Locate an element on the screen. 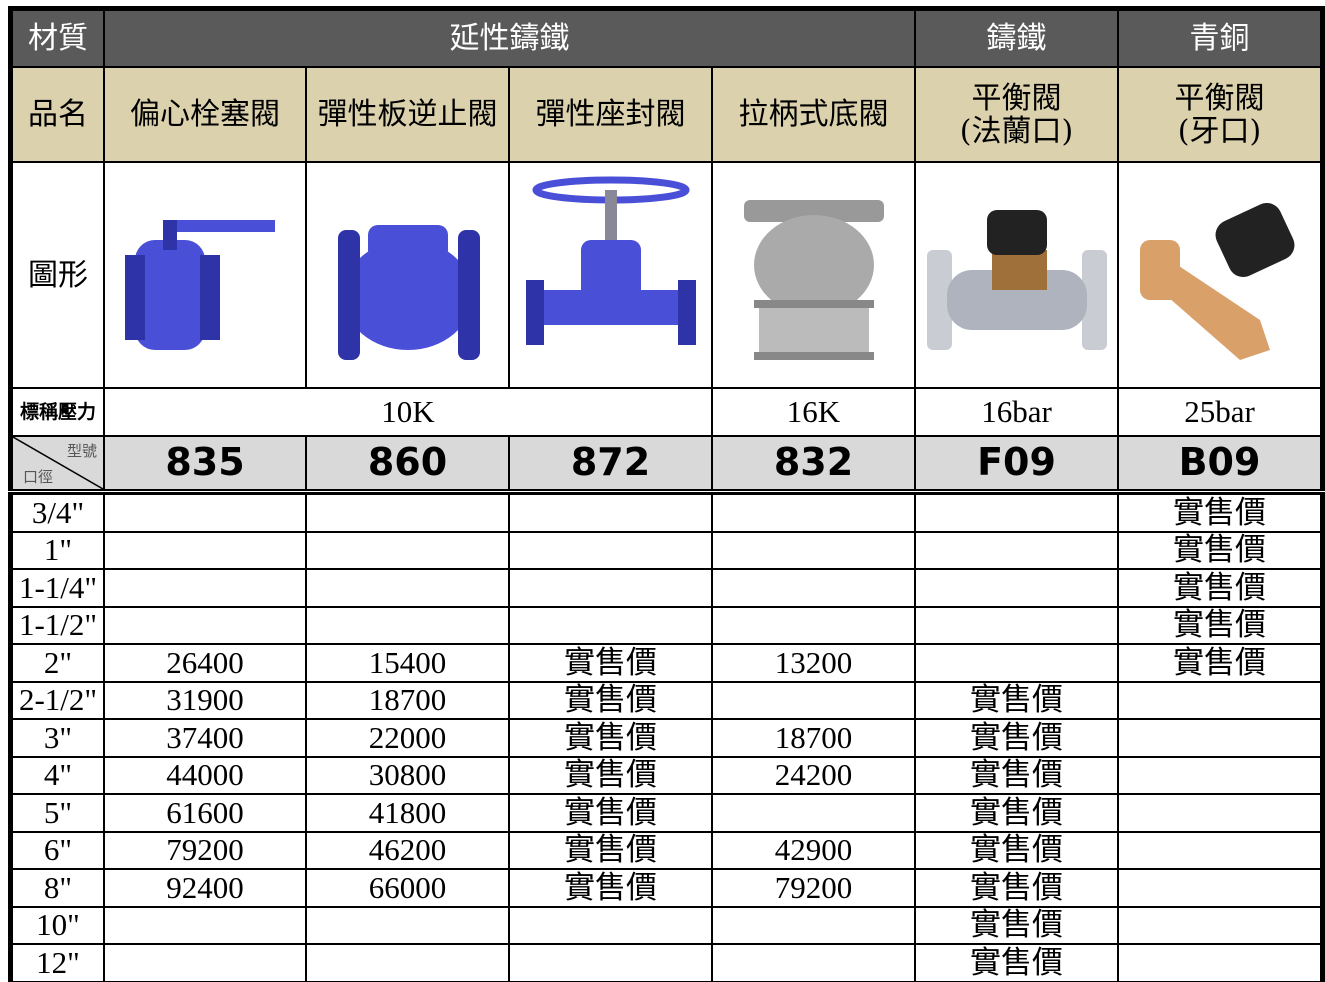 The image size is (1325, 982). figure-label: 圖形 is located at coordinates (58, 275).